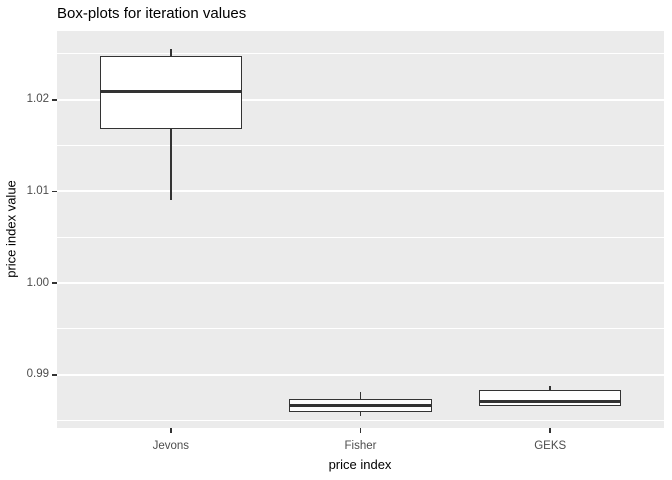  What do you see at coordinates (360, 414) in the screenshot?
I see `whisker-lower-fisher` at bounding box center [360, 414].